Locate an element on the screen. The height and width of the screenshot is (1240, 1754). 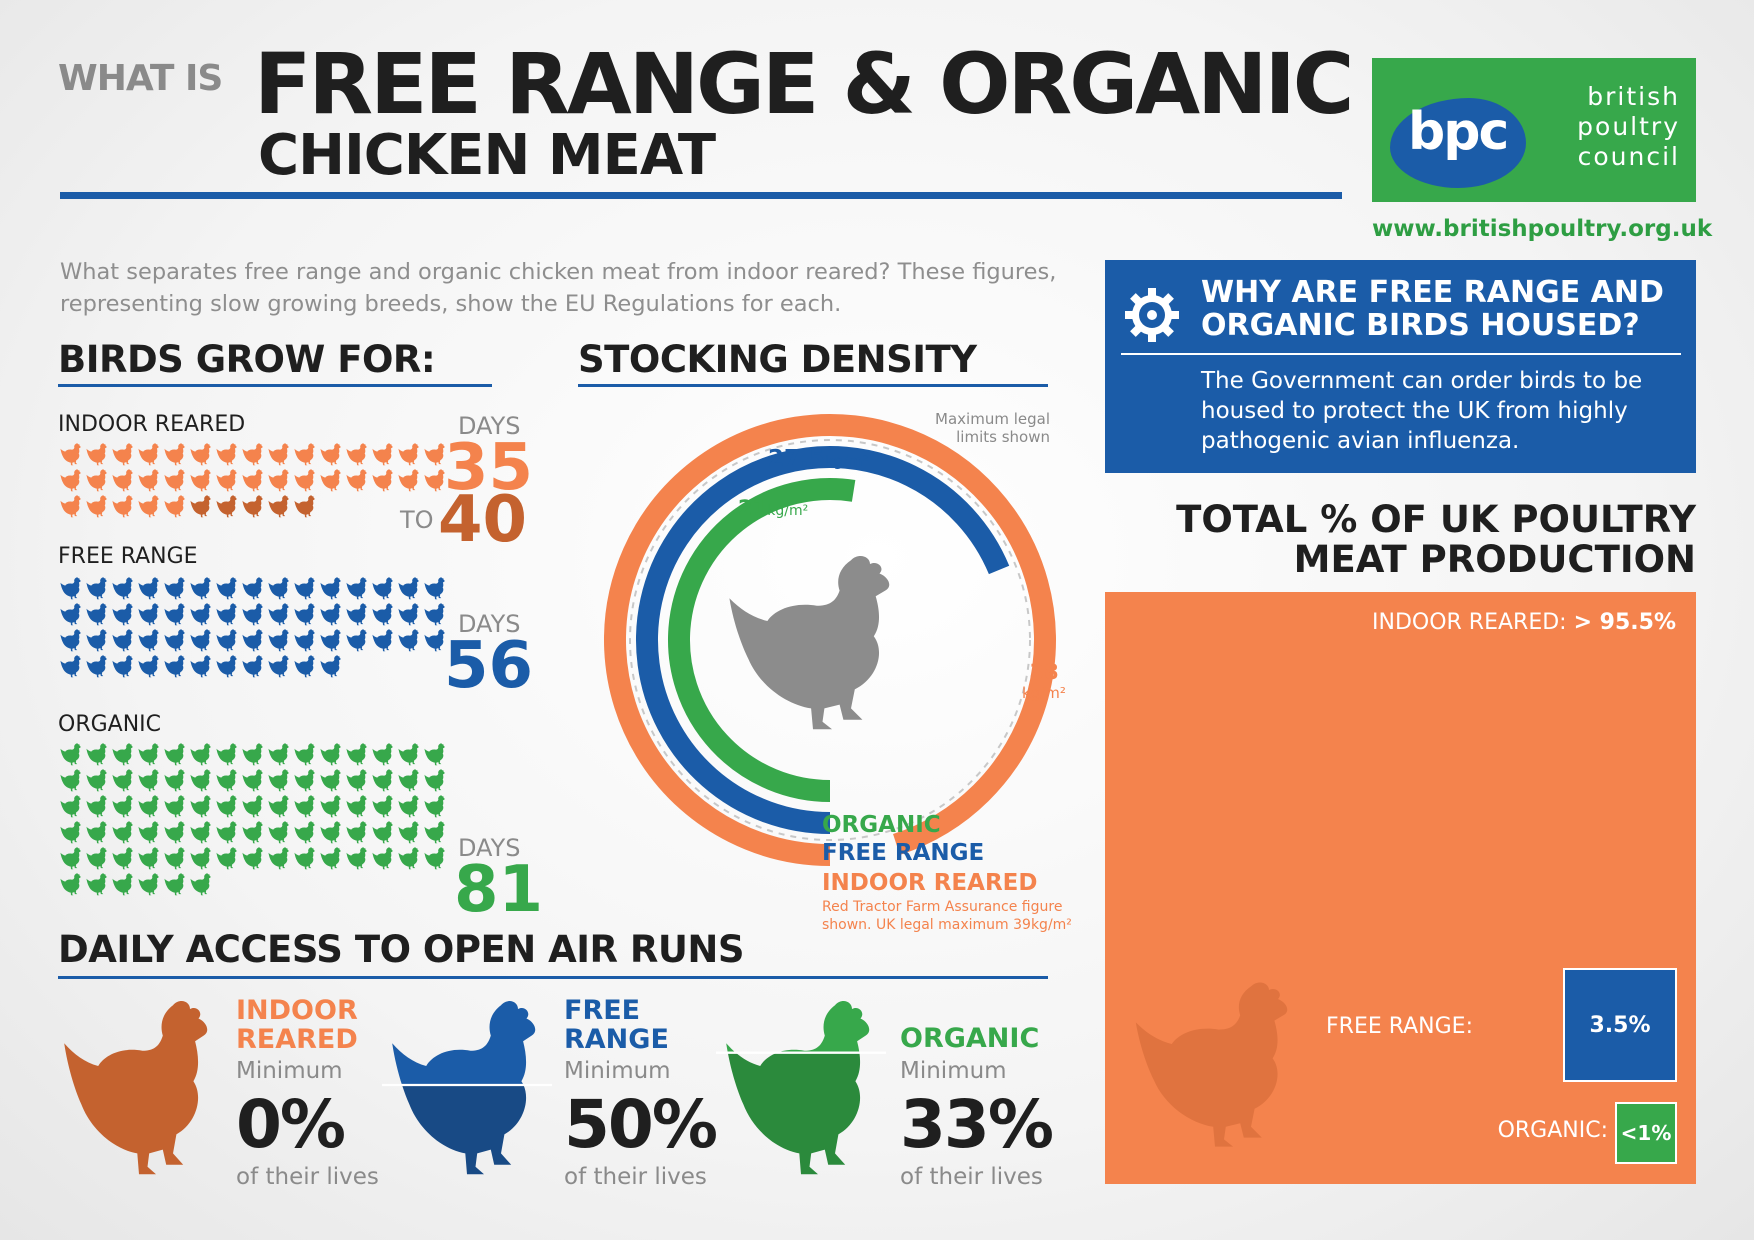
free-range-access-line1: FREE is located at coordinates (602, 1010).